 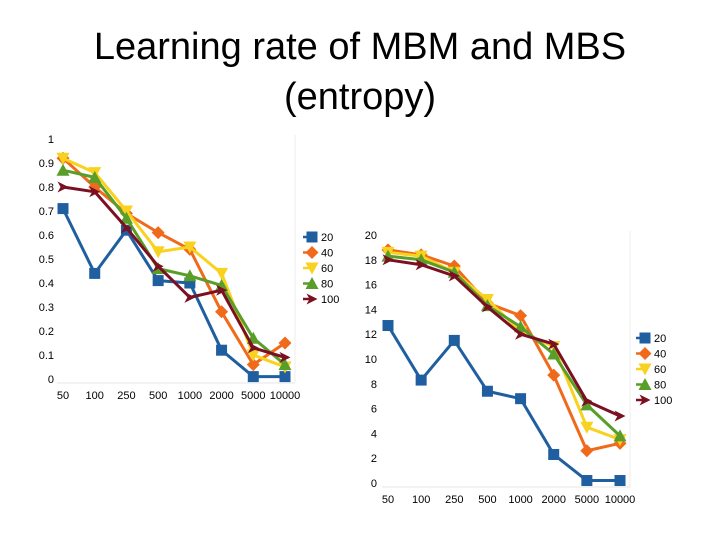 What do you see at coordinates (360, 47) in the screenshot?
I see `title-line-1: Learning rate of MBM and MBS` at bounding box center [360, 47].